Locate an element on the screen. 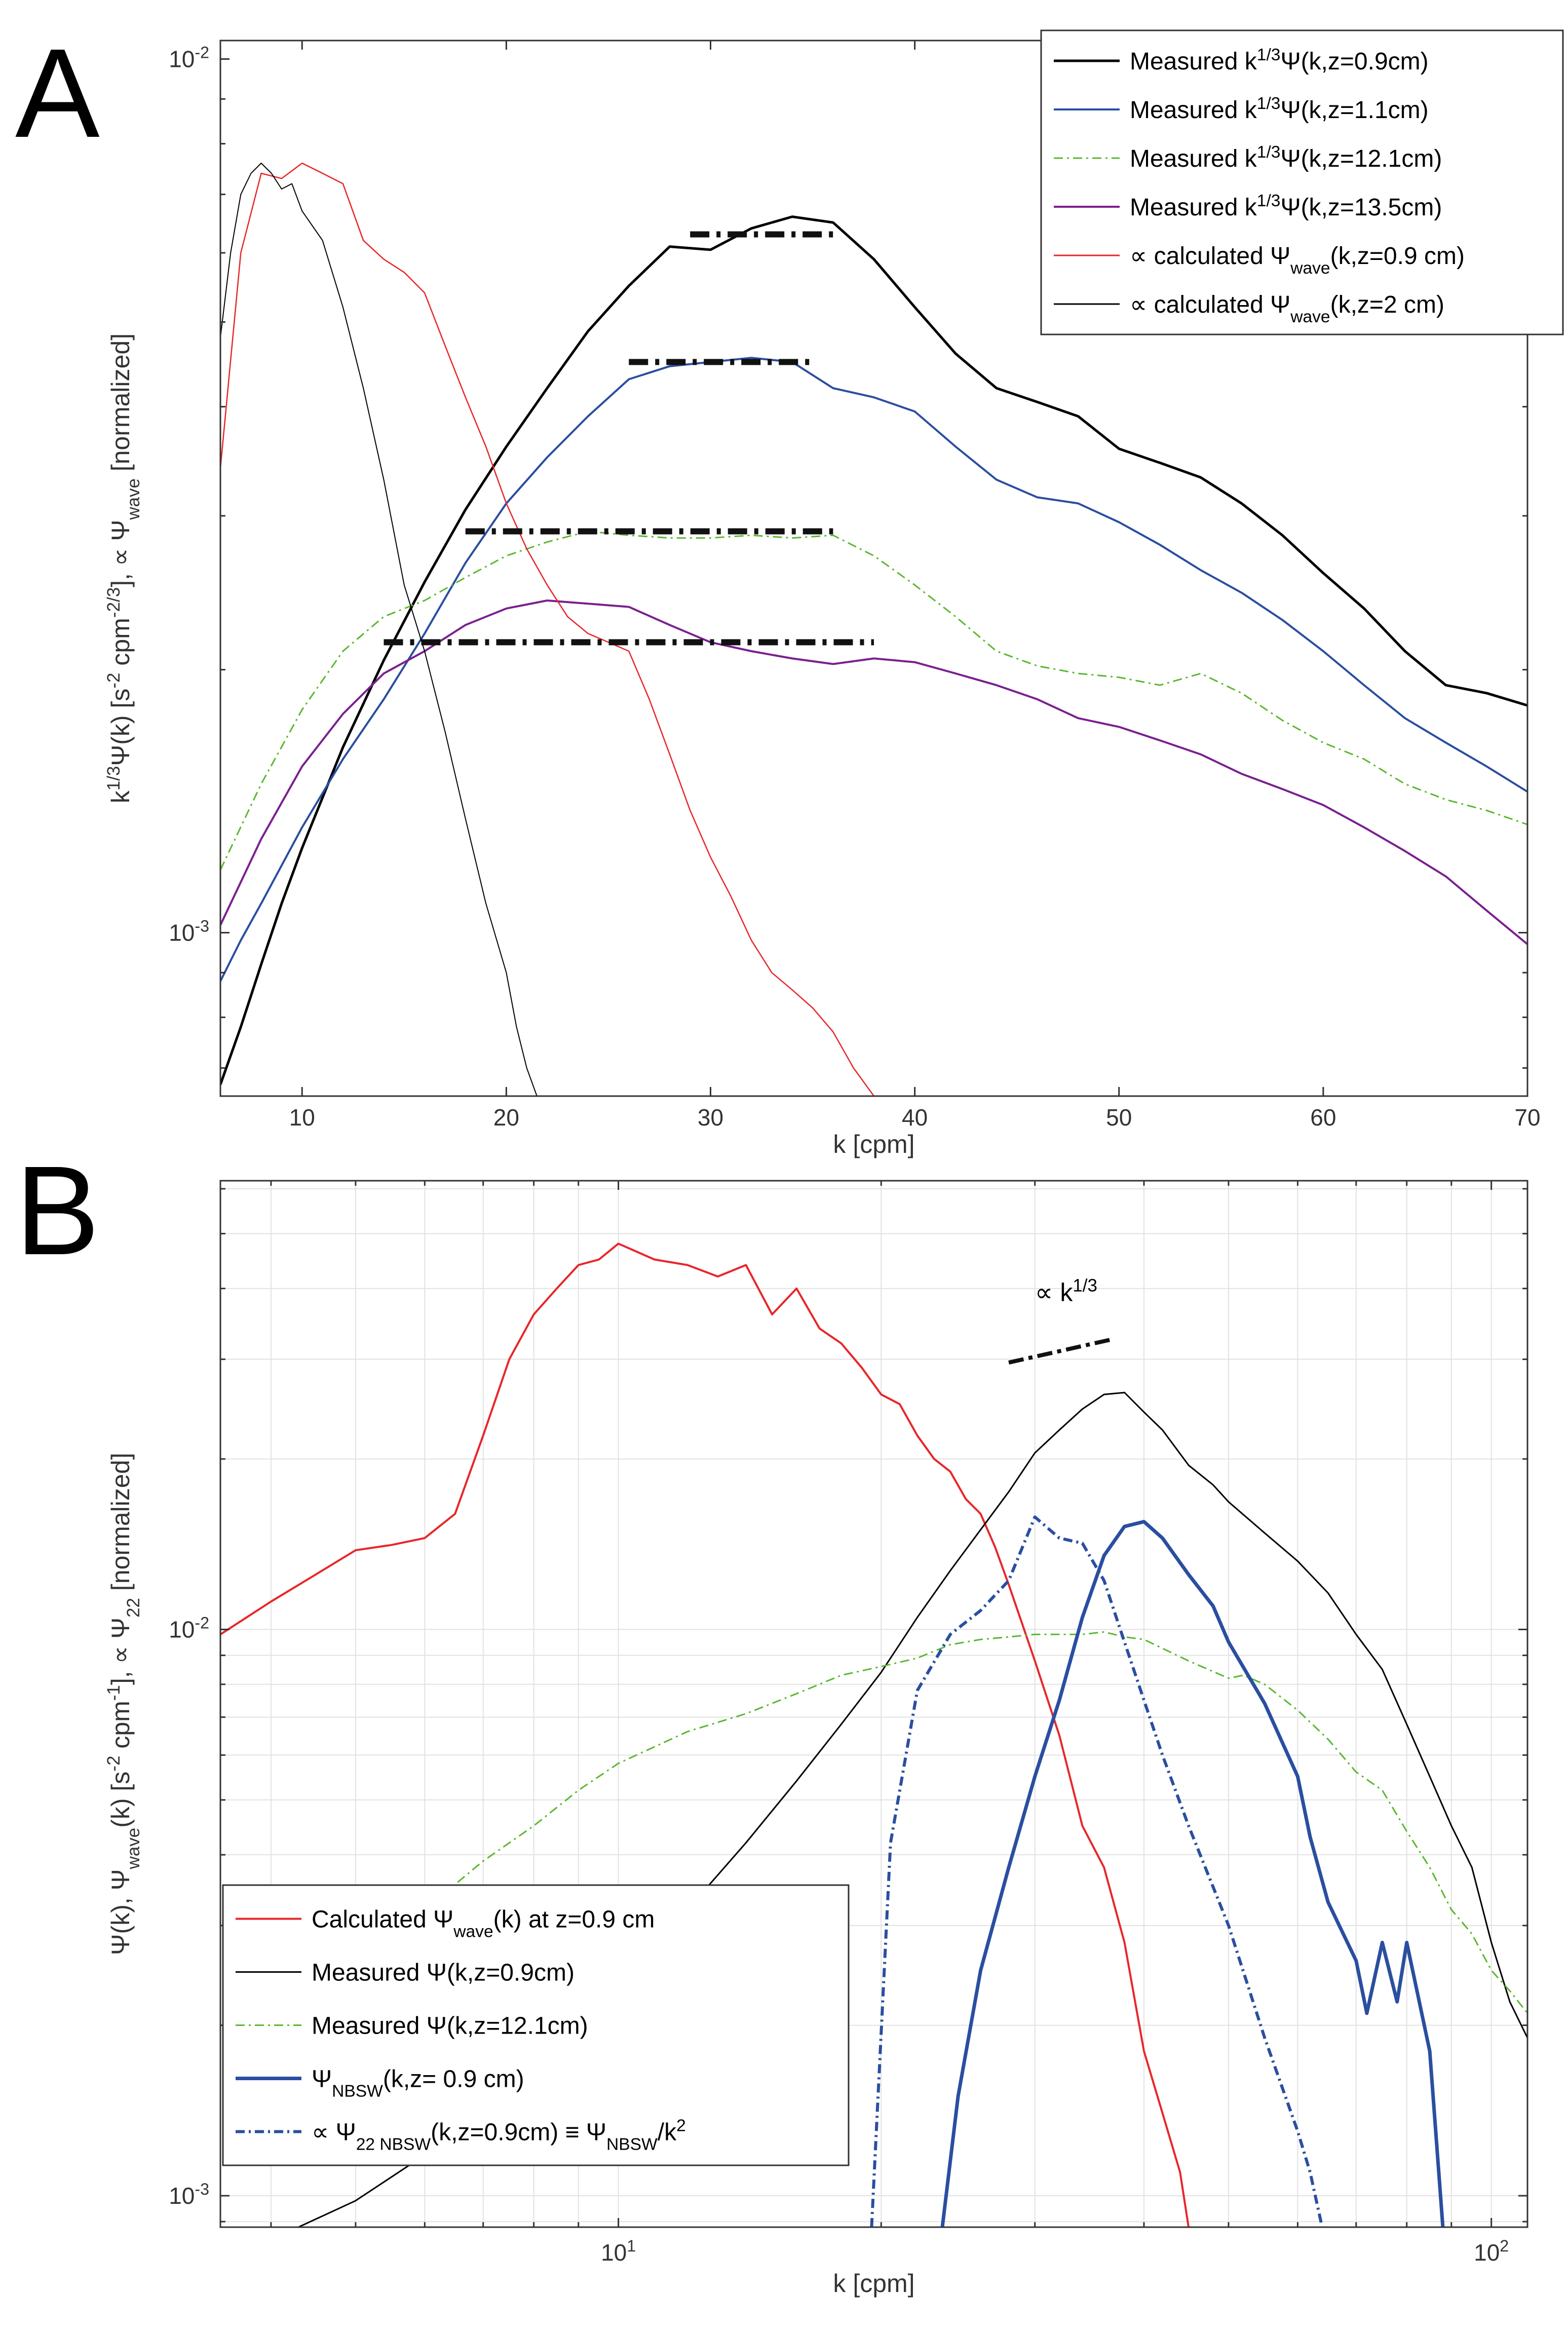  text-part: Ψ(k,z=13.5cm) is located at coordinates (1361, 207).